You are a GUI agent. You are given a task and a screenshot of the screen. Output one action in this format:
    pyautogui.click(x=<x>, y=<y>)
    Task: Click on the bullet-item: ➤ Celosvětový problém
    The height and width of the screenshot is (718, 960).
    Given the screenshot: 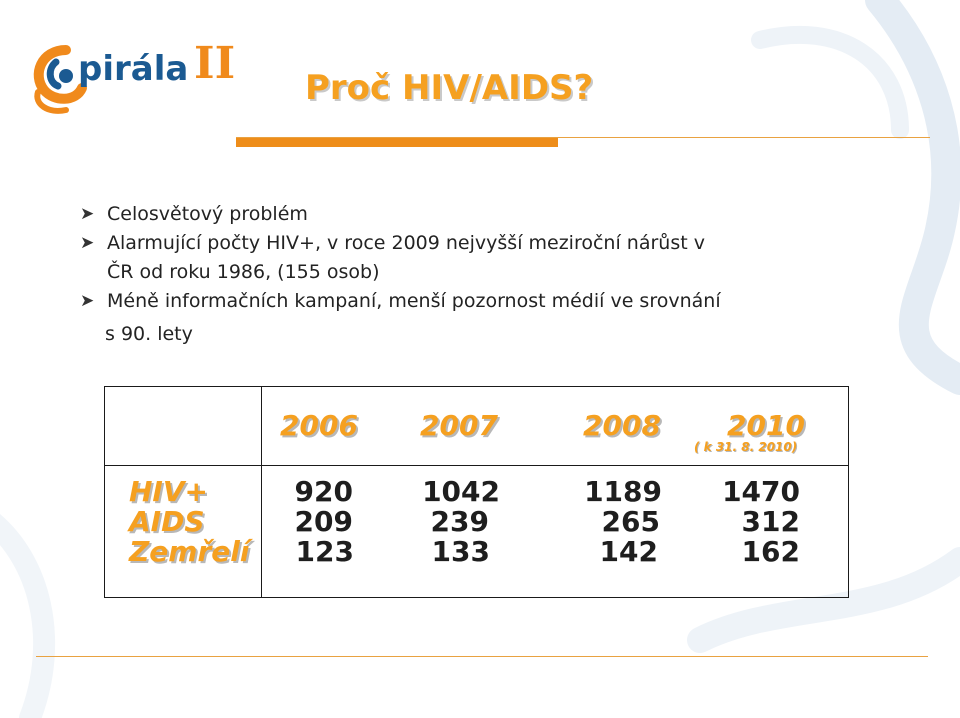 What is the action you would take?
    pyautogui.click(x=490, y=214)
    